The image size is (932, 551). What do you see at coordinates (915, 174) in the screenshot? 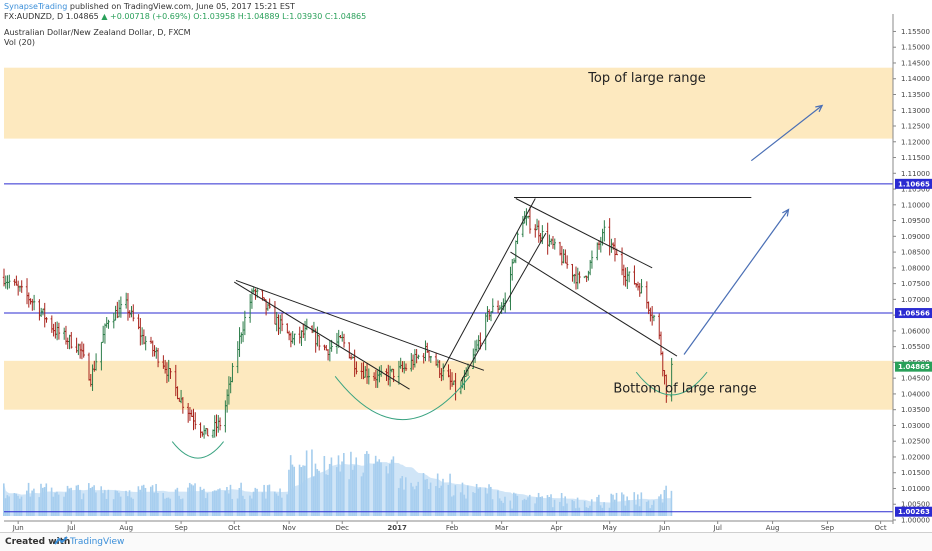
I see `price-tick-label: 1.11000` at bounding box center [915, 174].